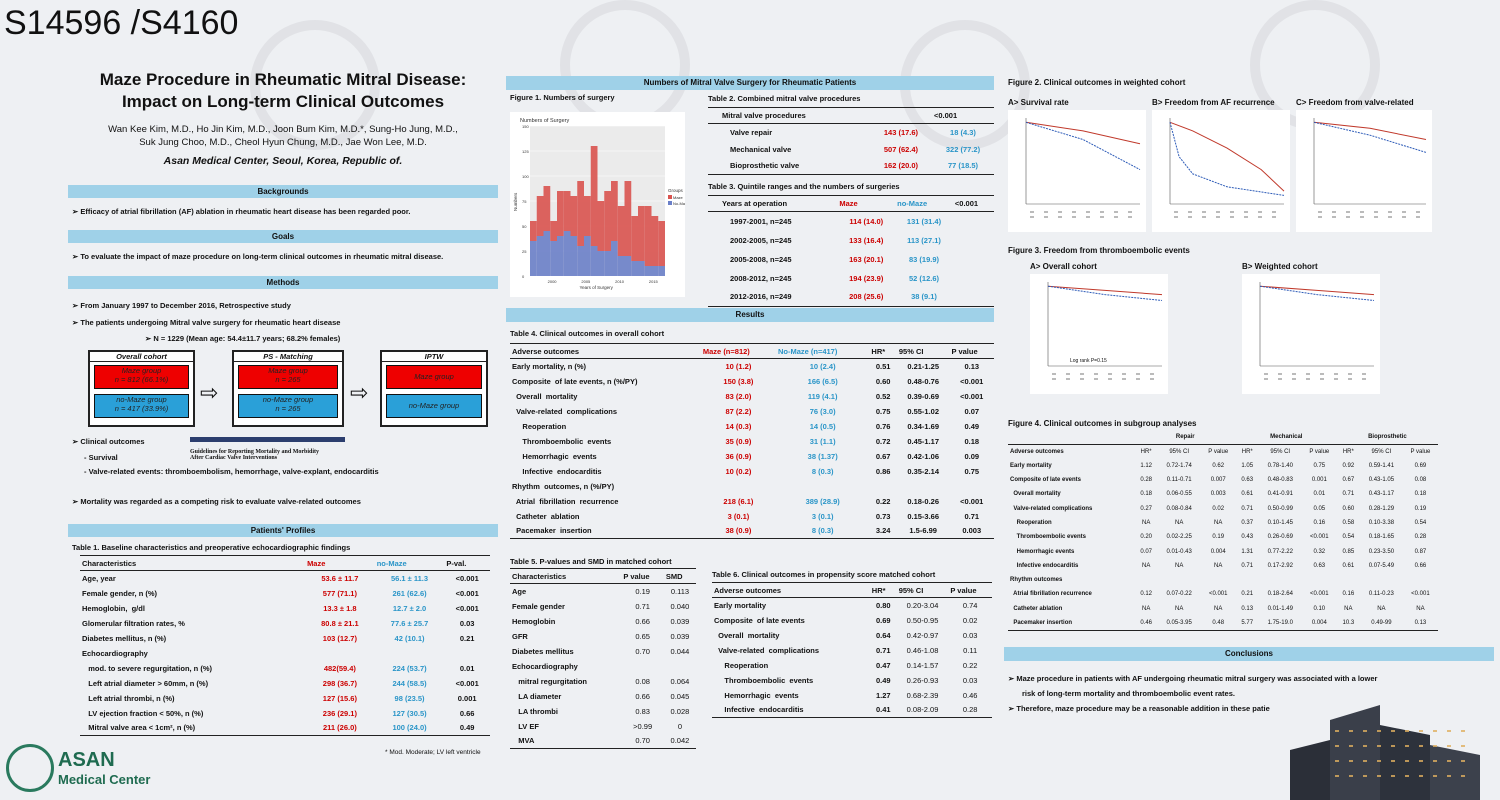 This screenshot has width=1500, height=800. What do you see at coordinates (679, 203) in the screenshot?
I see `legend-label: No-Maze` at bounding box center [679, 203].